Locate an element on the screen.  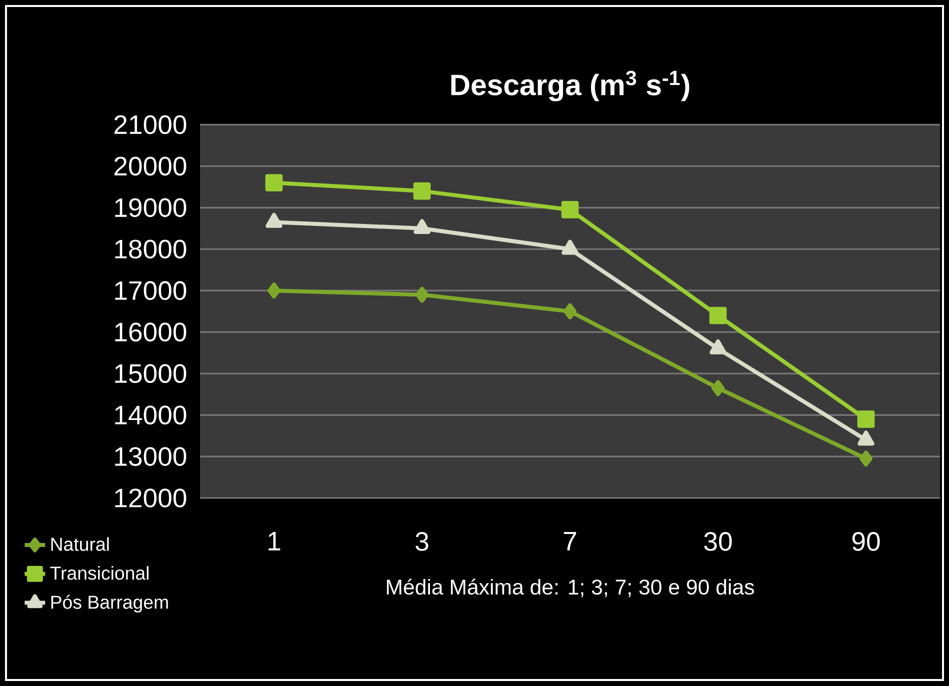
legend-label: Transicional is located at coordinates (99, 573).